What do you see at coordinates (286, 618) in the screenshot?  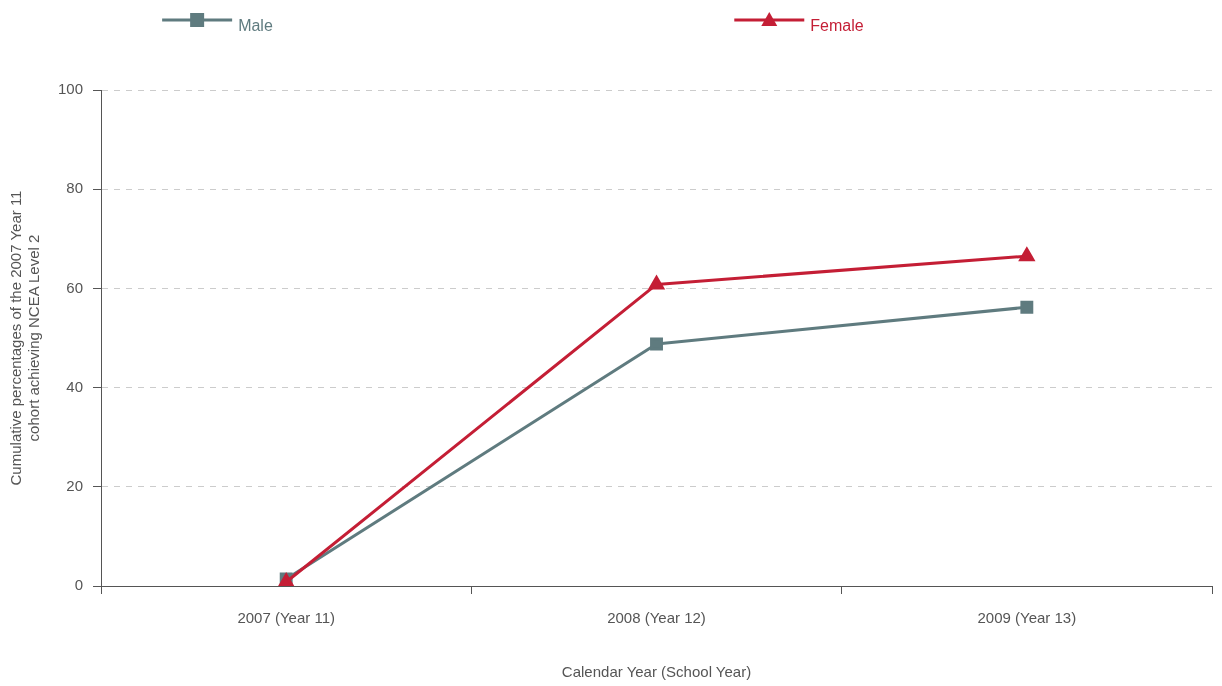 I see `x-tick-label: 2007 (Year 11)` at bounding box center [286, 618].